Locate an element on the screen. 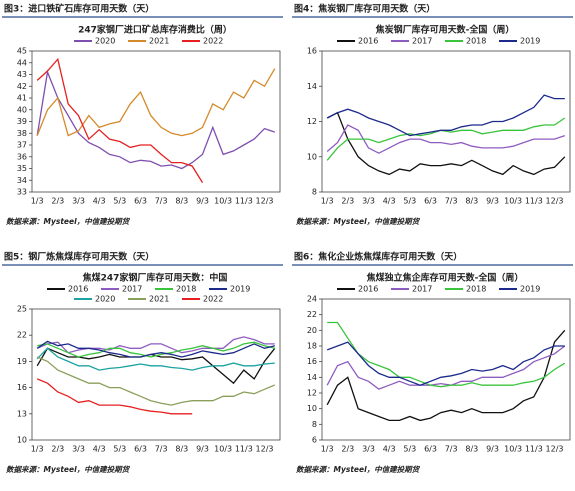 This screenshot has width=575, height=491. y-tick-label: 42 is located at coordinates (22, 86).